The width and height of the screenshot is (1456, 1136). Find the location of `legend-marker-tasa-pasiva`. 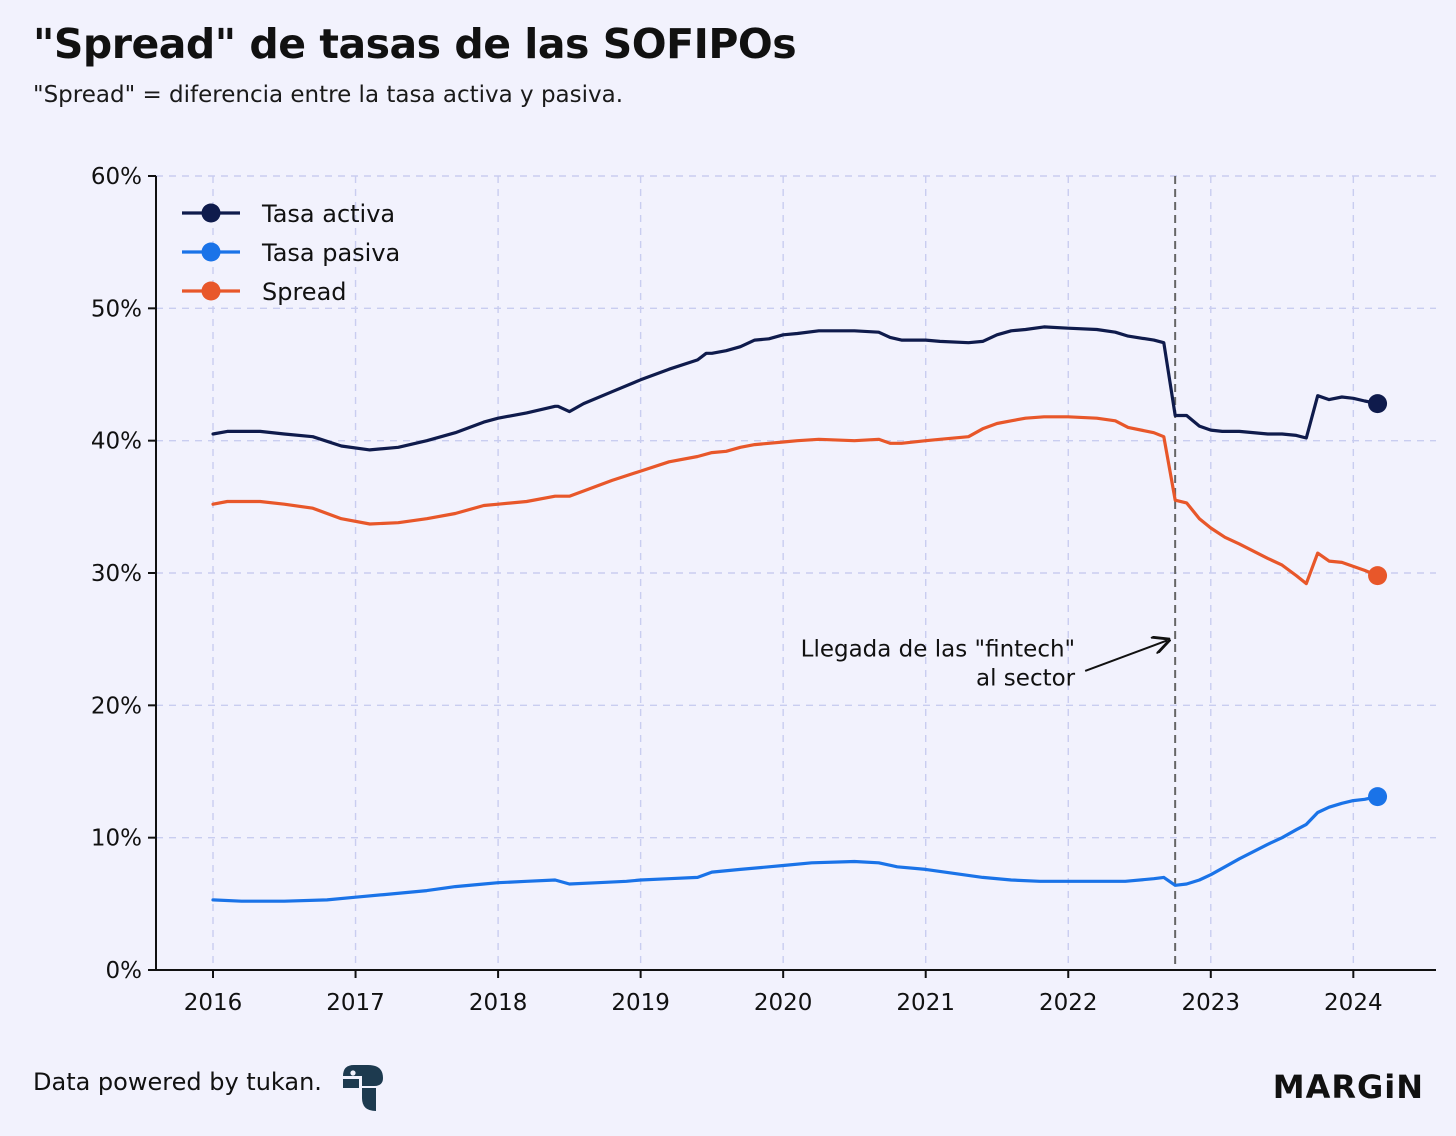

legend-marker-tasa-pasiva is located at coordinates (211, 252).